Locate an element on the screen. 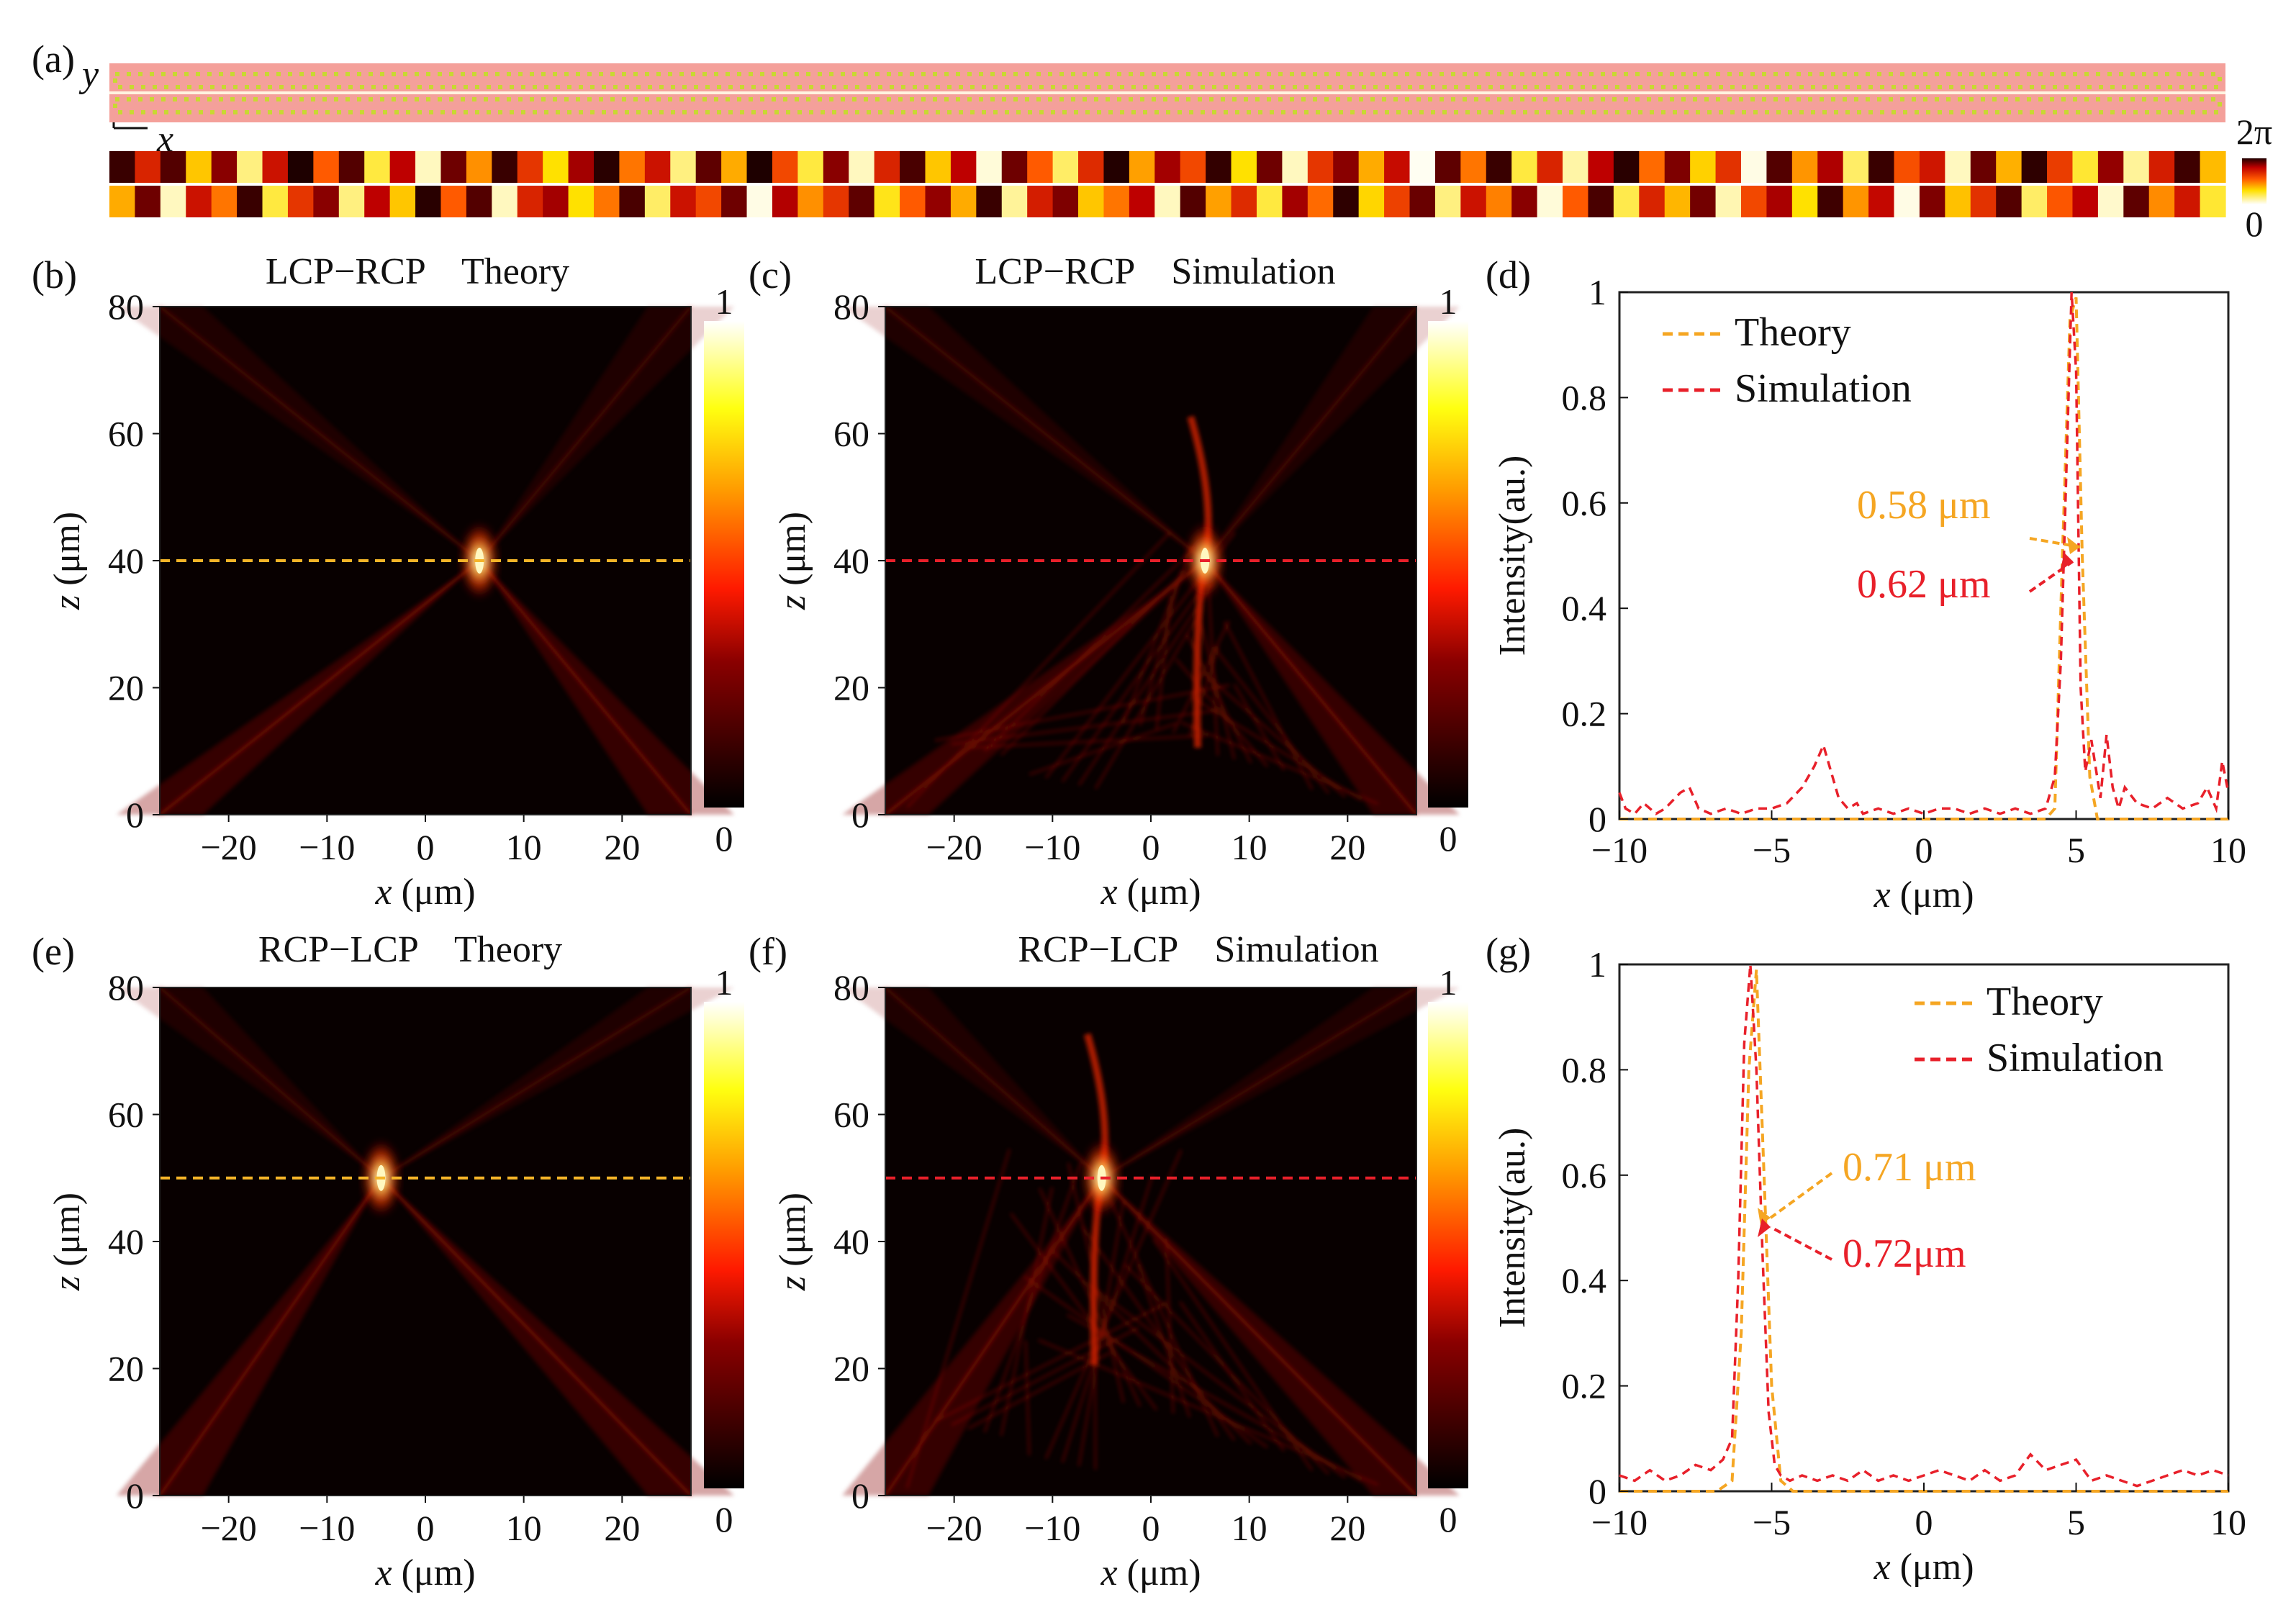  plot-frame is located at coordinates (1924, 555).